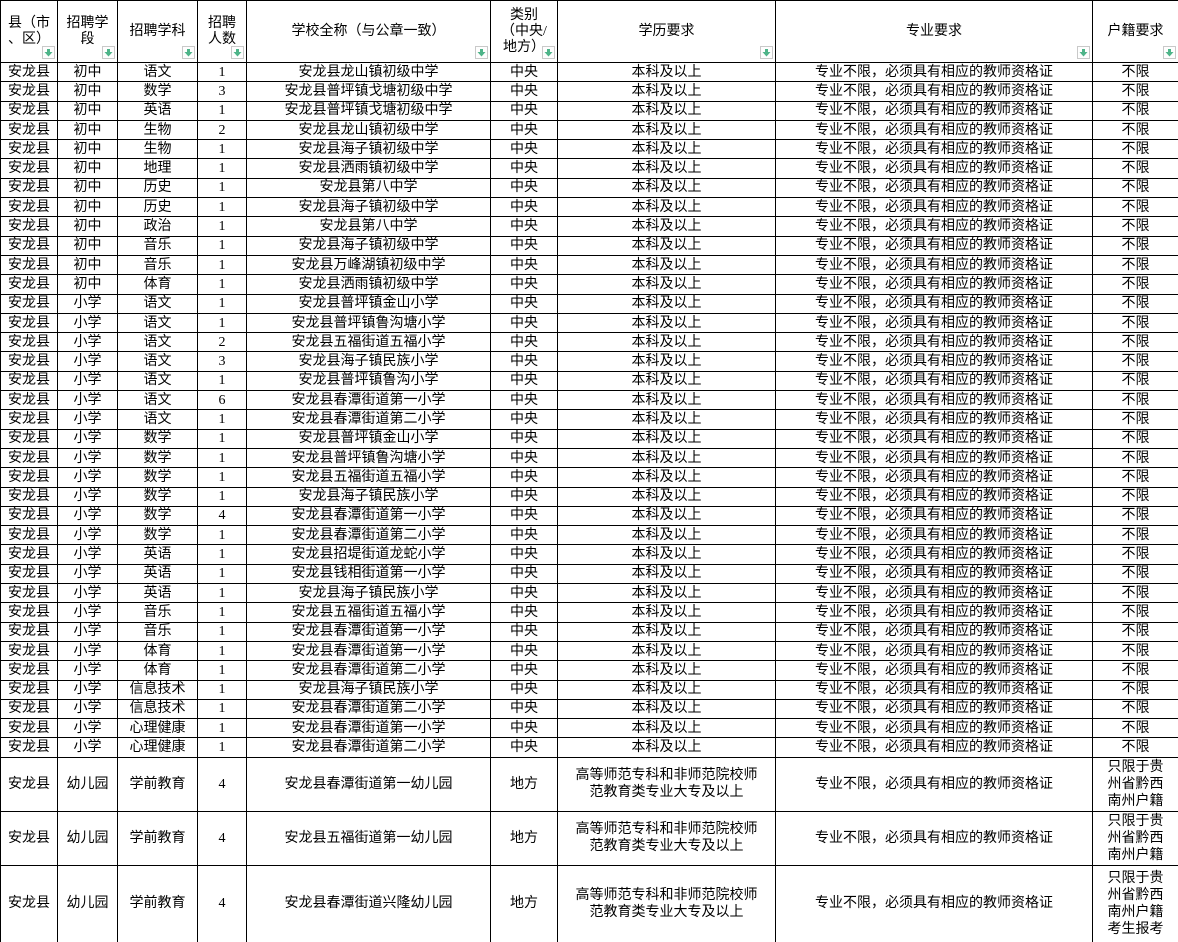 The height and width of the screenshot is (942, 1178). Describe the element at coordinates (368, 188) in the screenshot. I see `cell-school: 安龙县第八中学` at that location.